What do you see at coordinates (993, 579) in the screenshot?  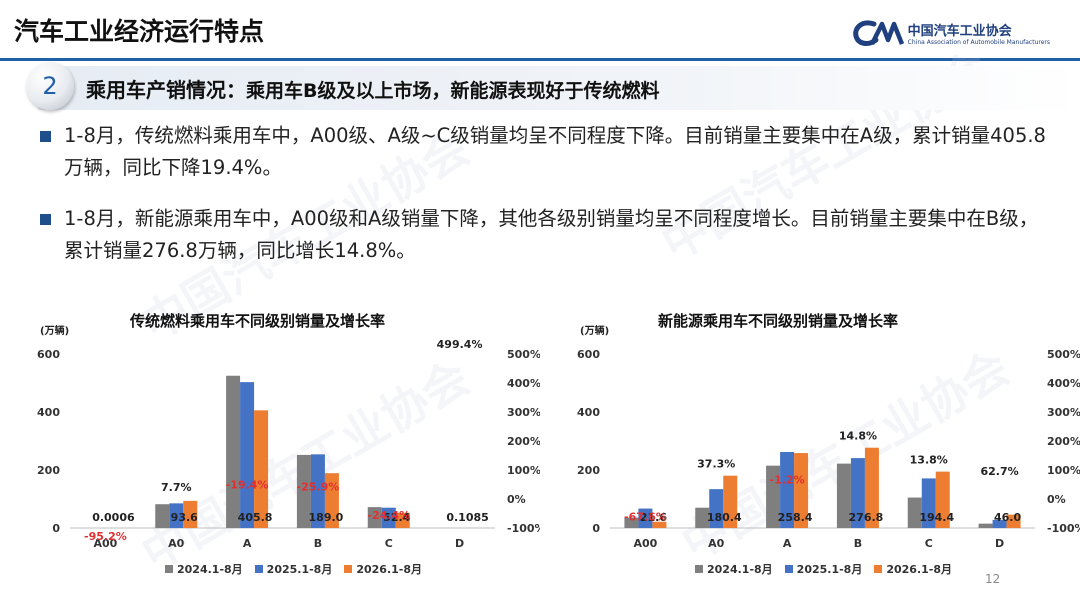 I see `page-number: 12` at bounding box center [993, 579].